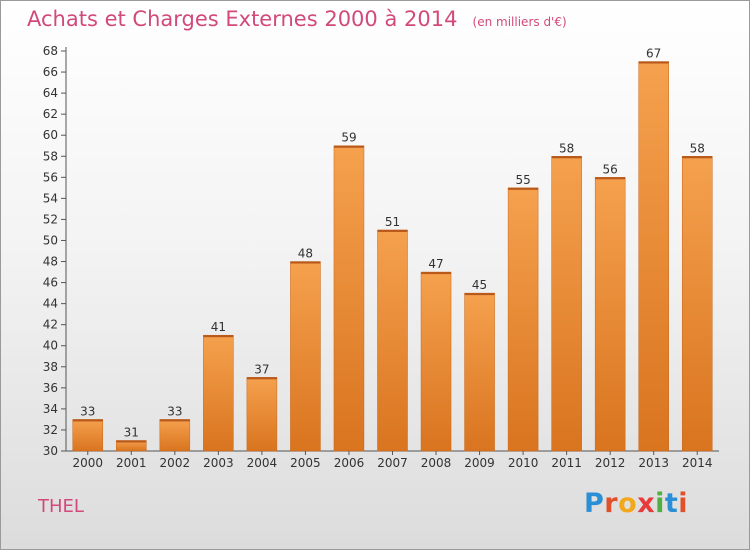  What do you see at coordinates (392, 222) in the screenshot?
I see `bar-value-label: 51` at bounding box center [392, 222].